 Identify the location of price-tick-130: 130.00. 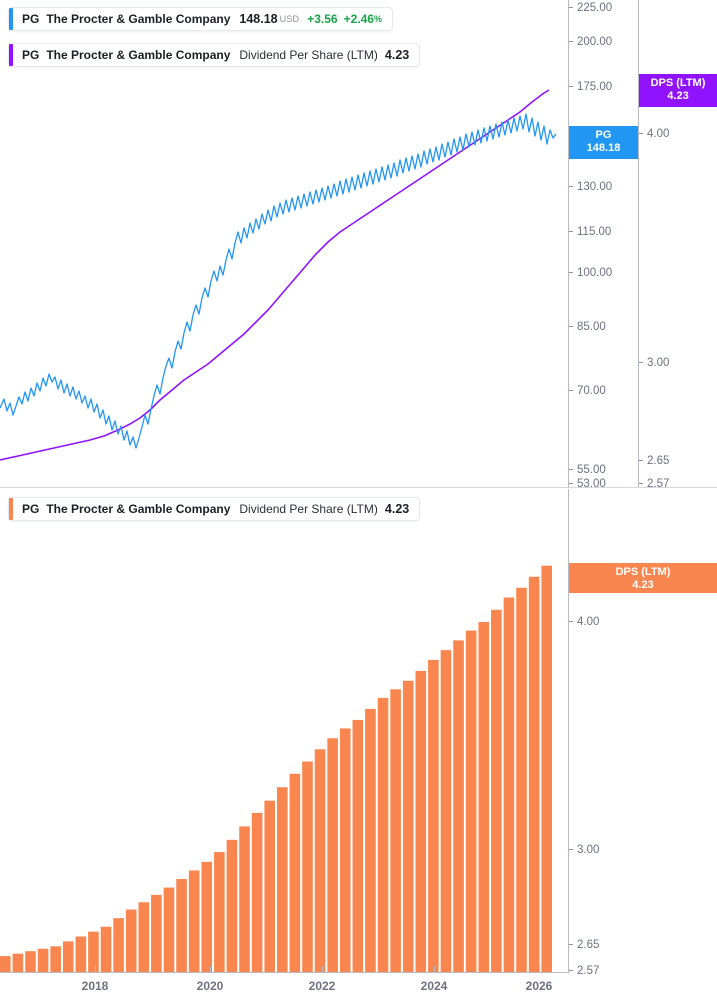
(590, 187).